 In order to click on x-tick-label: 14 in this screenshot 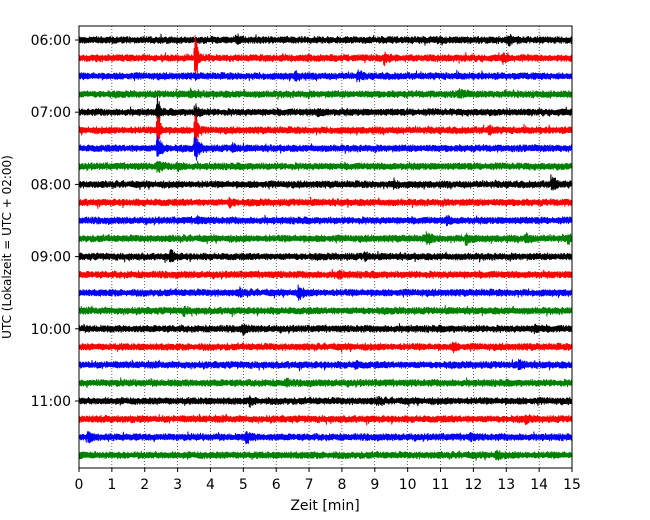, I will do `click(539, 485)`.